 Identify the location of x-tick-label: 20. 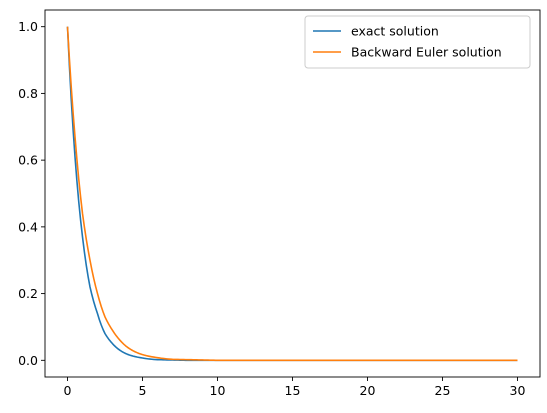
(368, 390).